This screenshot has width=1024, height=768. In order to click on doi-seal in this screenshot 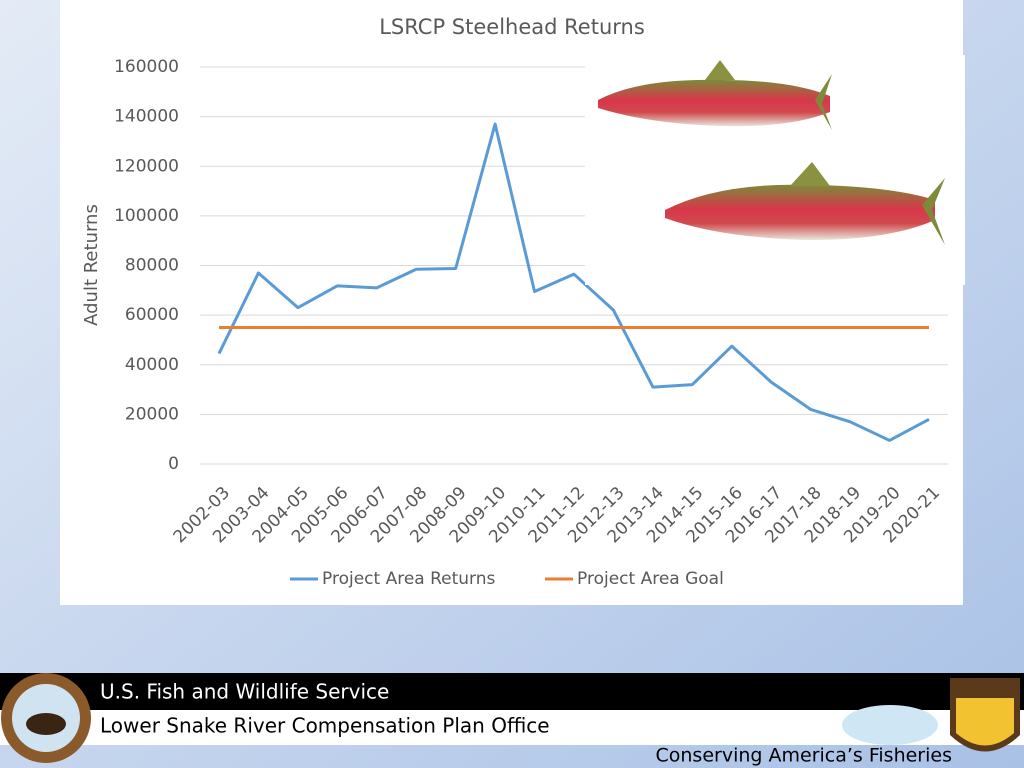, I will do `click(46, 718)`.